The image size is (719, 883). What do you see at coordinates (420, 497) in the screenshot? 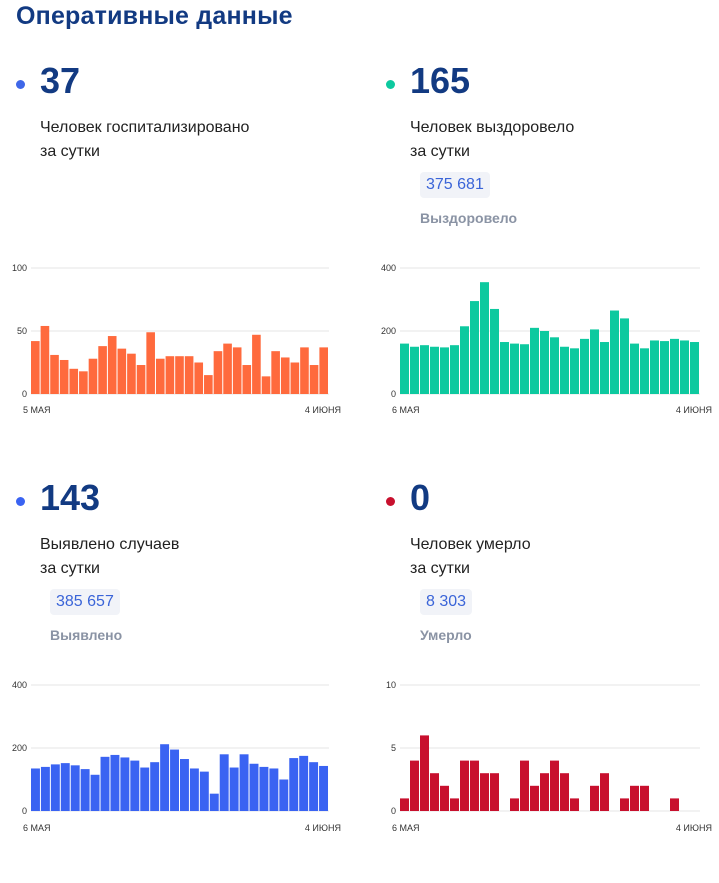
I see `deaths-count: 0` at bounding box center [420, 497].